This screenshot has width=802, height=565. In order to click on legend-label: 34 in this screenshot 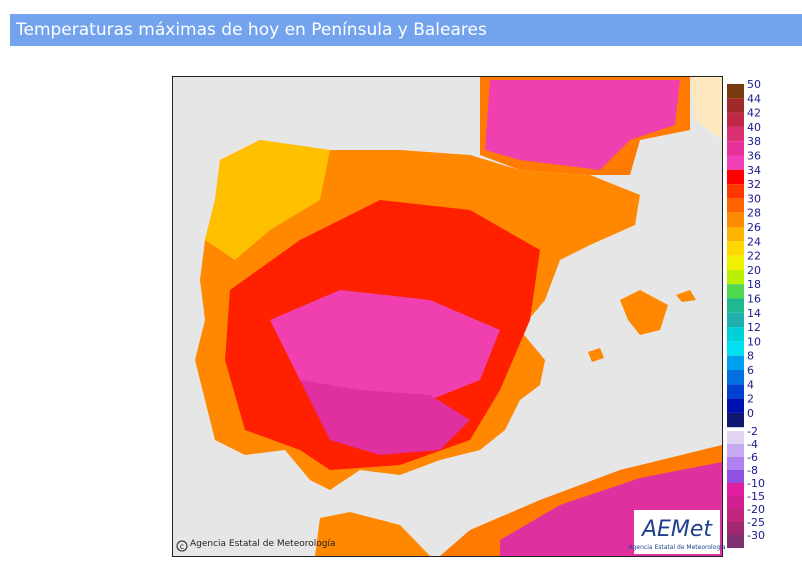, I will do `click(754, 170)`.